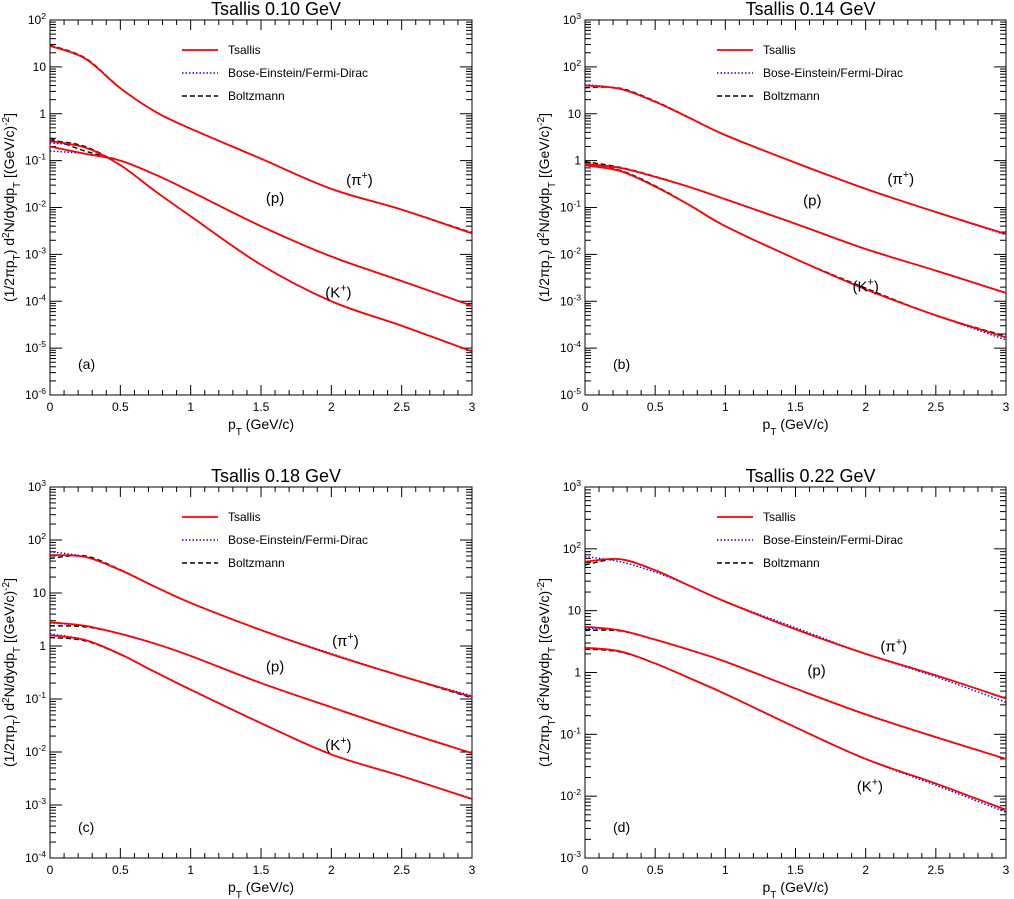 The width and height of the screenshot is (1014, 899). What do you see at coordinates (86, 827) in the screenshot?
I see `panel-label: (c)` at bounding box center [86, 827].